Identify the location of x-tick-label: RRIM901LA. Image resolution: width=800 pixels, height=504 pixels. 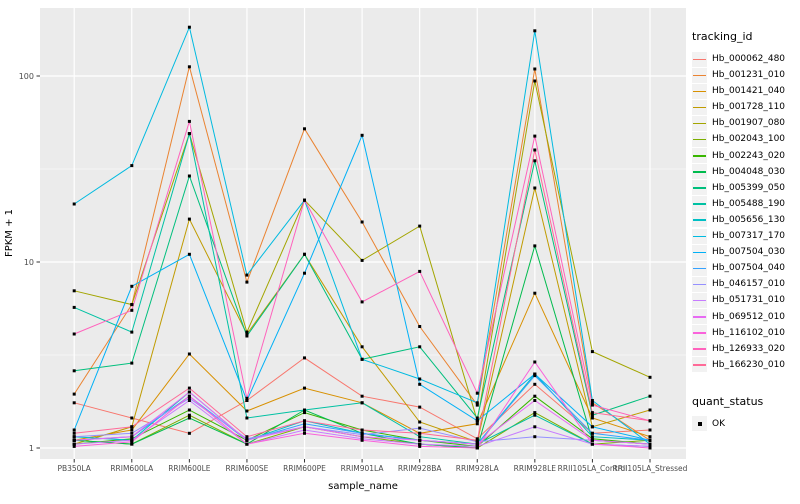
(363, 468).